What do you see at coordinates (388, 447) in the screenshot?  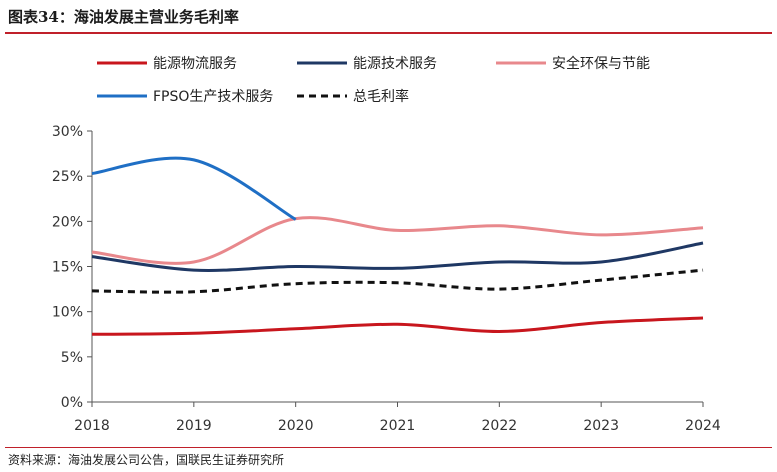 I see `source-divider` at bounding box center [388, 447].